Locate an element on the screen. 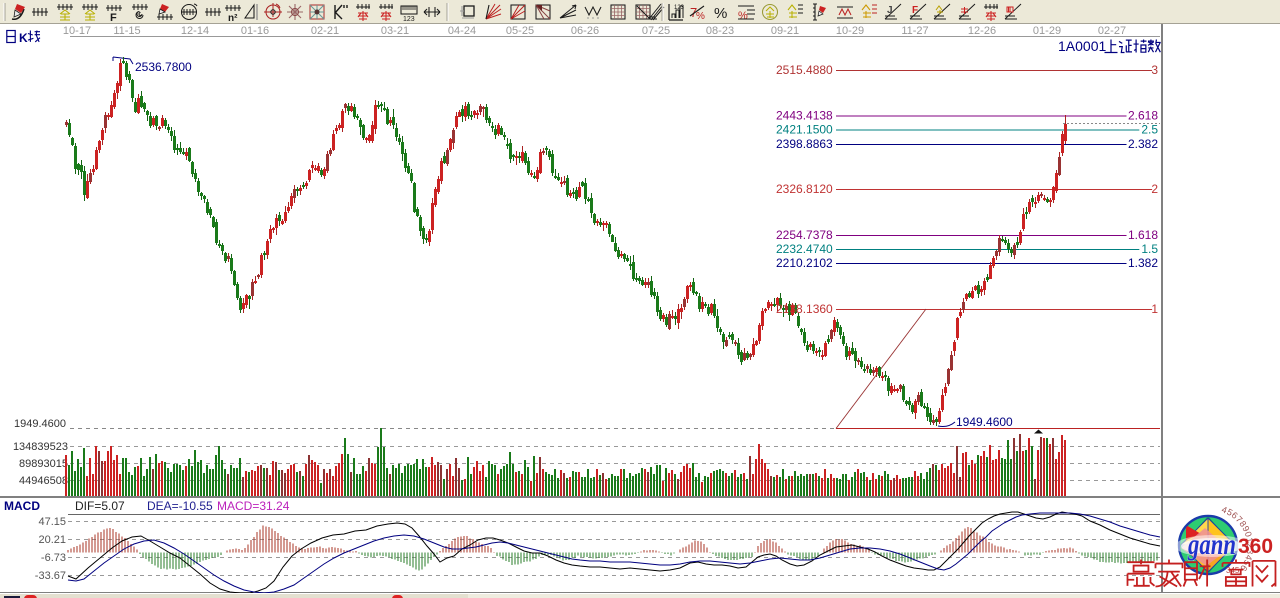  svg-text: 2536.7800 is located at coordinates (163, 67).